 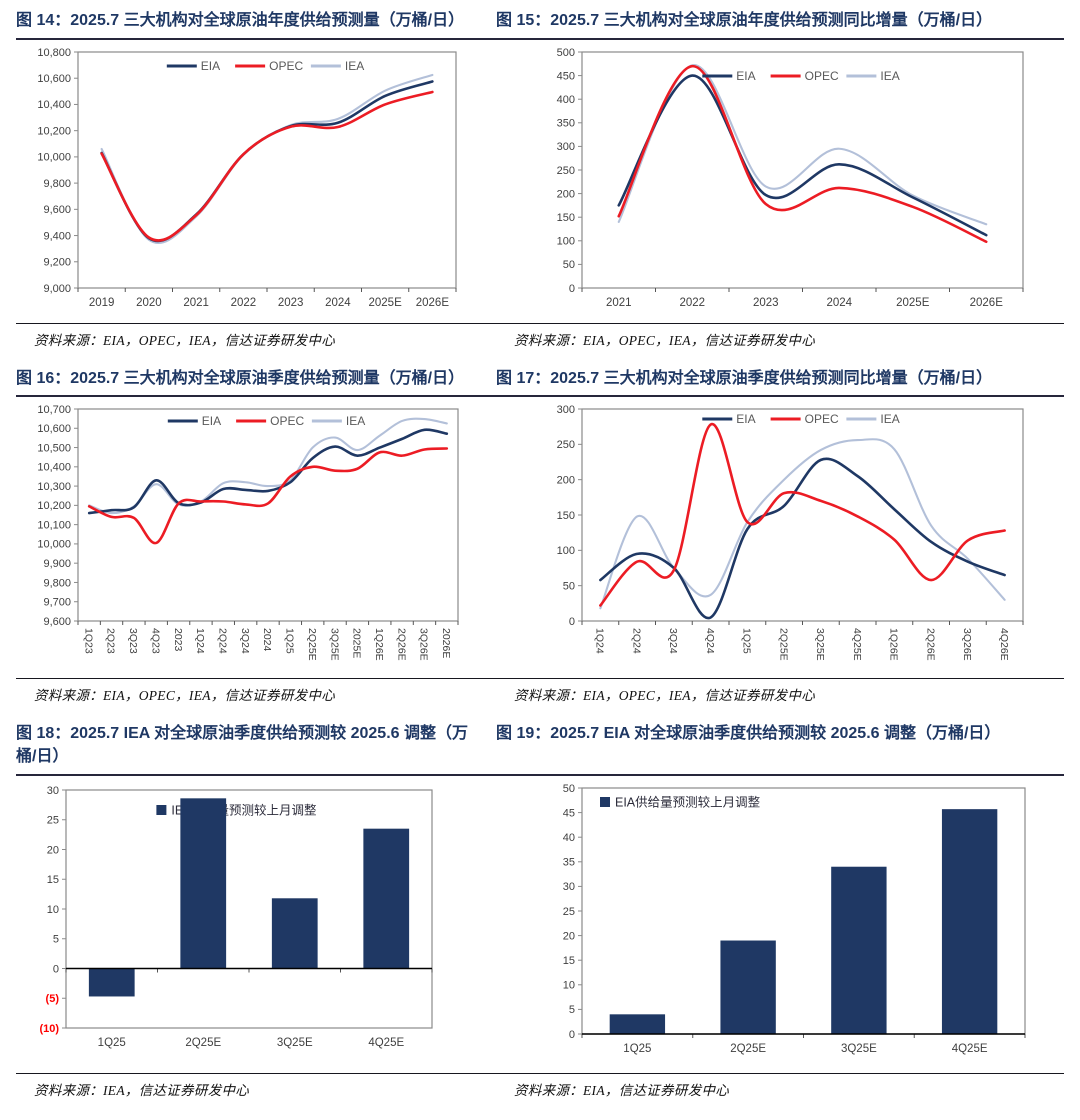 I want to click on svg-text: 45, so click(x=569, y=813).